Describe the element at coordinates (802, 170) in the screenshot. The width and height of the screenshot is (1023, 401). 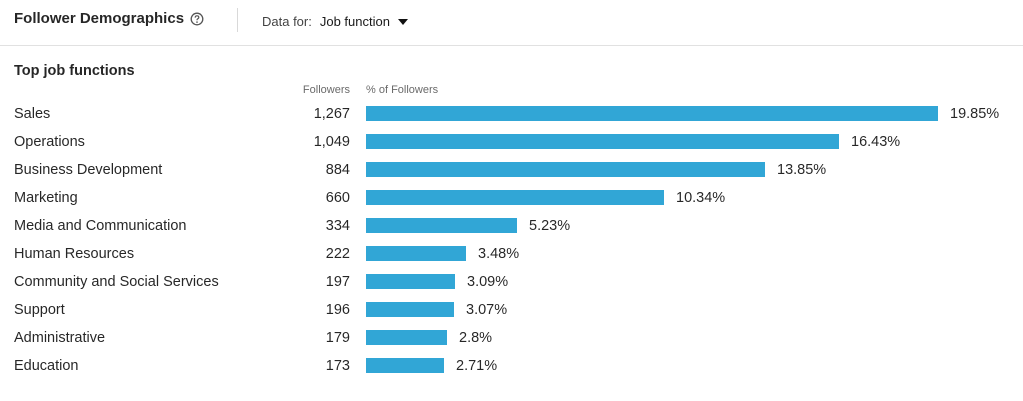
I see `followers-pct-label: 13.85%` at that location.